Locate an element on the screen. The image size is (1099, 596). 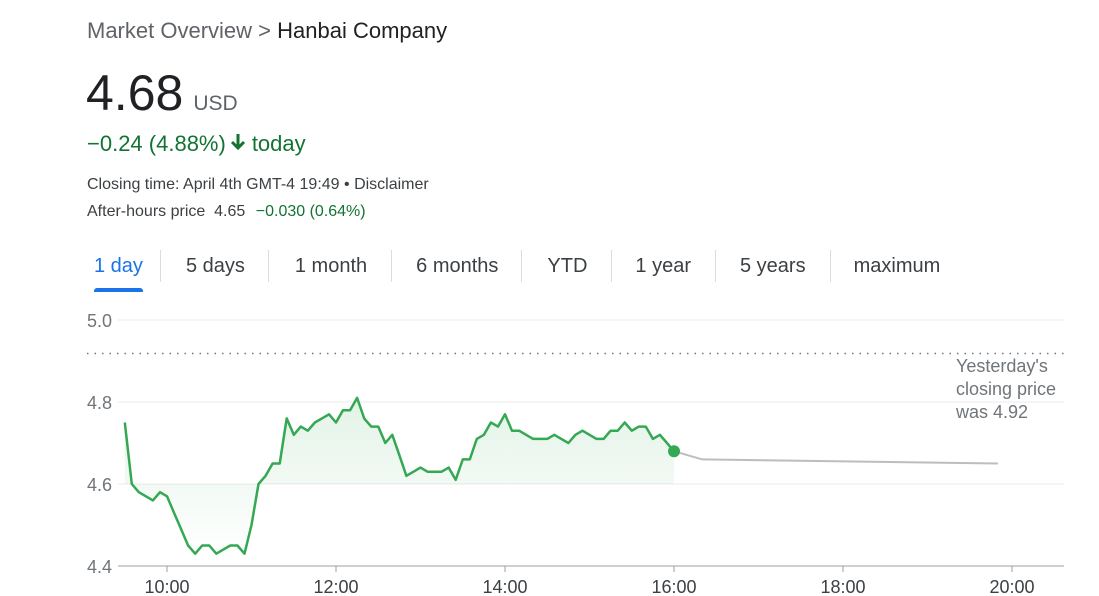
previous-close-note: Yesterday's closing price was 4.92 is located at coordinates (1005, 389).